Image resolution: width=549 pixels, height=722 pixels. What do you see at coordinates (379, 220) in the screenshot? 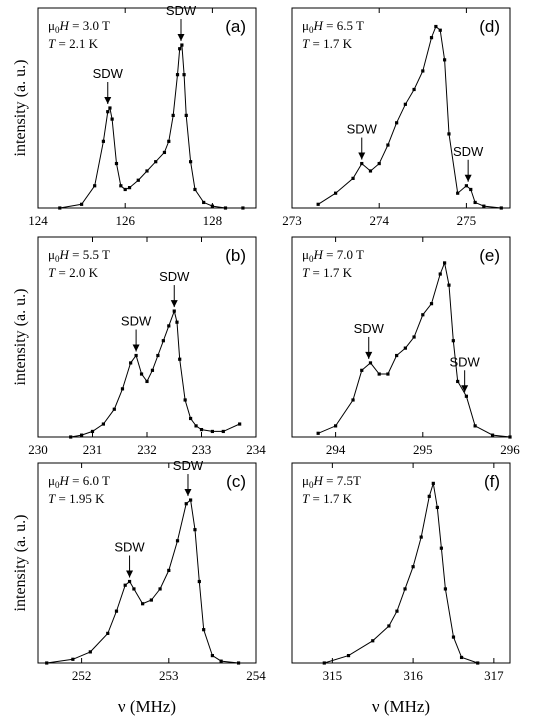
I see `x-tick-label: 274` at bounding box center [379, 220].